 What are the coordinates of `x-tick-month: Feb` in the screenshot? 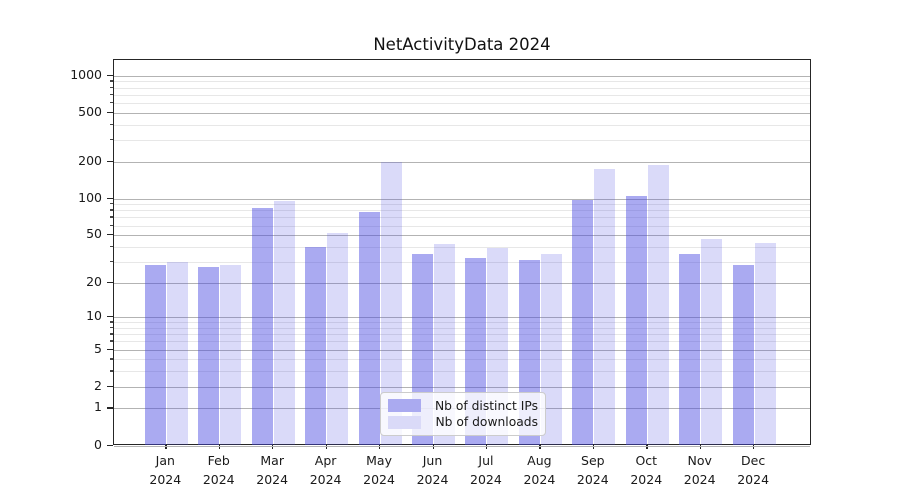 It's located at (218, 460).